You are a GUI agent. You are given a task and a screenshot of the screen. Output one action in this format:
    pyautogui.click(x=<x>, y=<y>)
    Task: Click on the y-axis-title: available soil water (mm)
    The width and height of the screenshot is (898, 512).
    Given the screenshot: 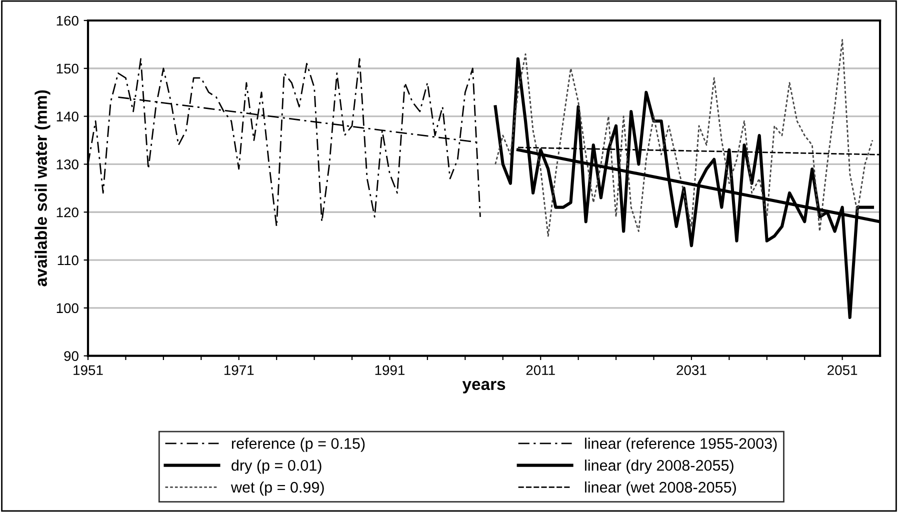 What is the action you would take?
    pyautogui.click(x=42, y=188)
    